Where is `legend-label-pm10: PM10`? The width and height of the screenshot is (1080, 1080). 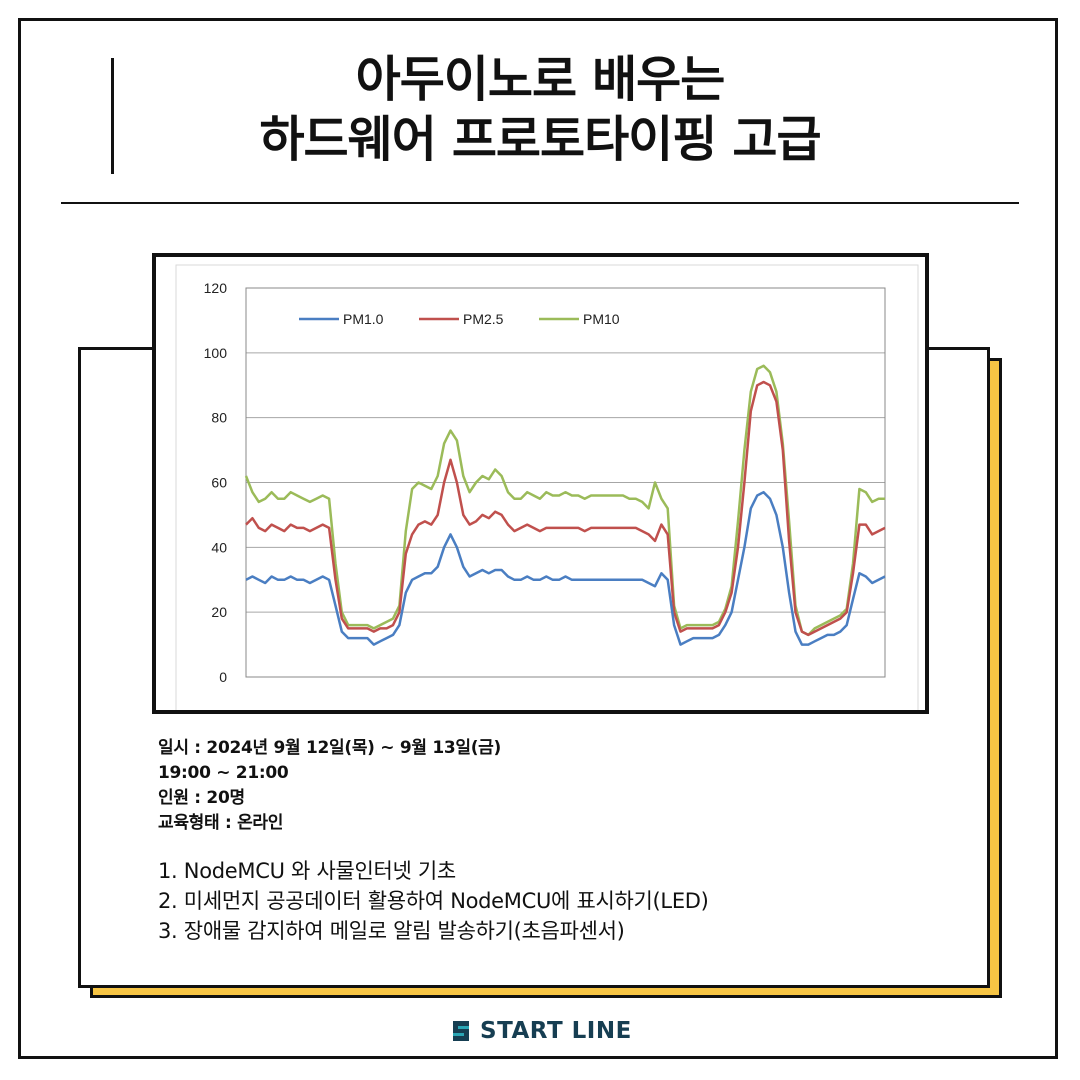
legend-label-pm10: PM10 is located at coordinates (601, 319).